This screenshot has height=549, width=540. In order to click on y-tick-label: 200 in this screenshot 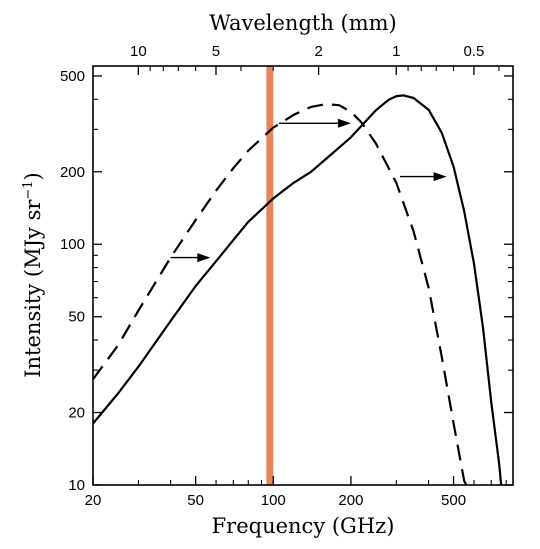, I will do `click(72, 172)`.